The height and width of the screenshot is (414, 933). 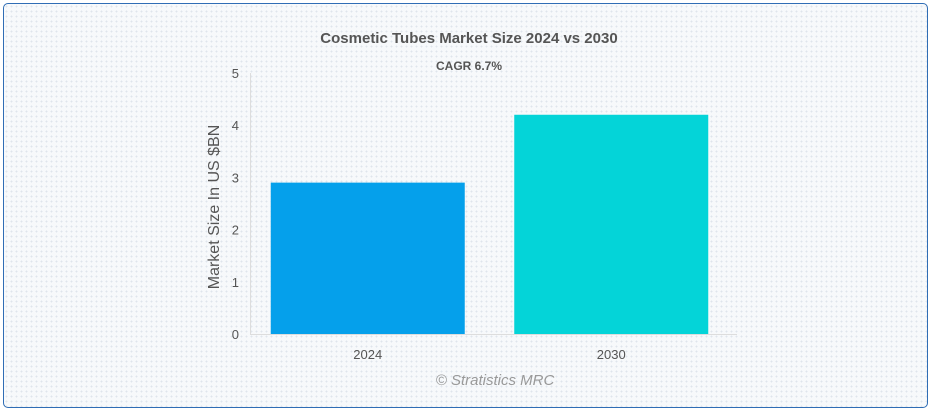 What do you see at coordinates (611, 354) in the screenshot?
I see `x-tick-label: 2030` at bounding box center [611, 354].